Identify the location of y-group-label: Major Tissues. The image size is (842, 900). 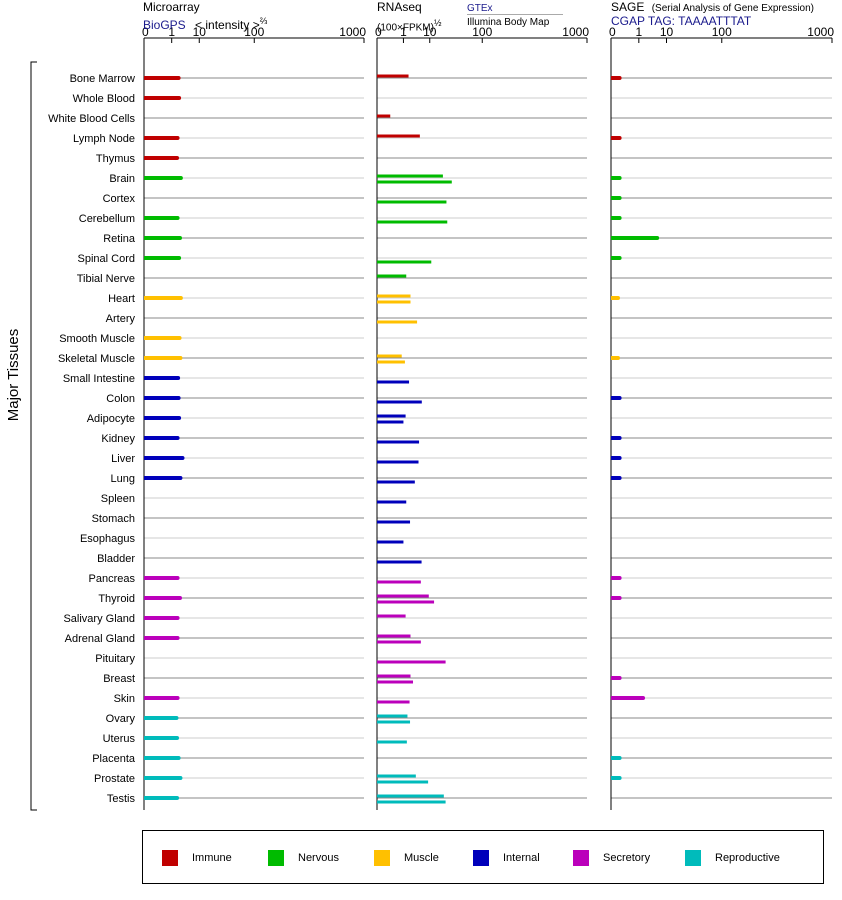
(13, 375).